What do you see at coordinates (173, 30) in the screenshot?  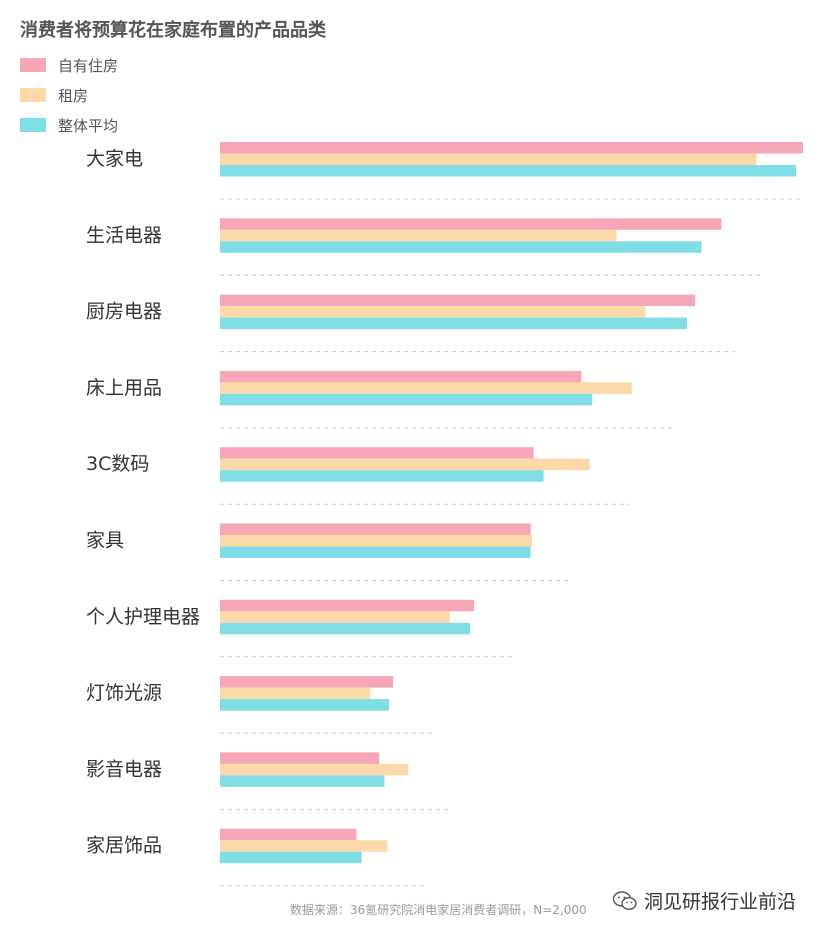 I see `chart-title: 消费者将预算花在家庭布置的产品品类` at bounding box center [173, 30].